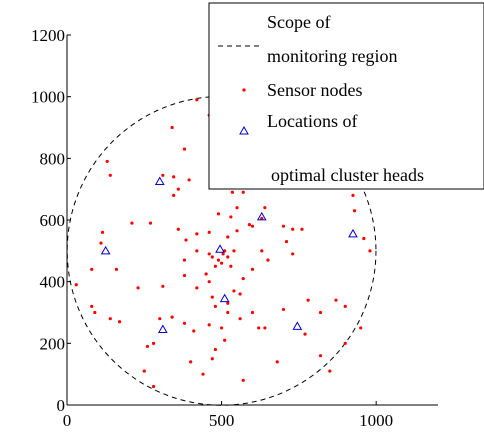 The width and height of the screenshot is (484, 436). I want to click on y-tick-label: 800, so click(53, 158).